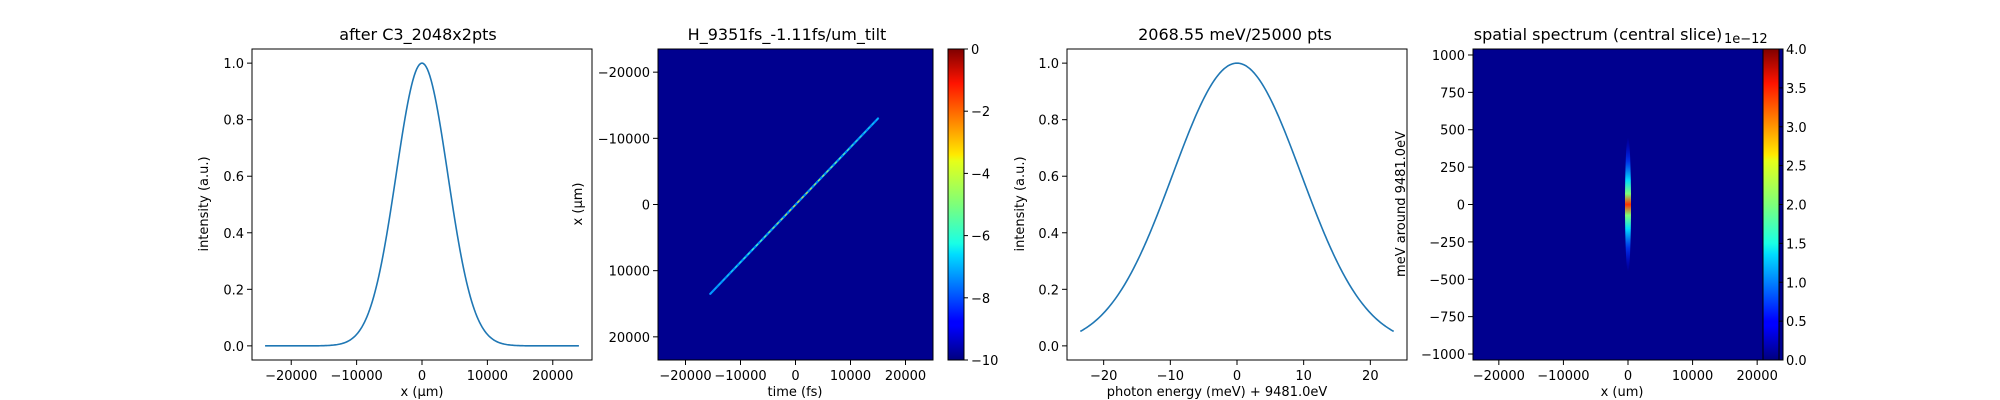 This screenshot has width=2000, height=400. What do you see at coordinates (1217, 392) in the screenshot?
I see `x-axis-label: photon energy (meV) + 9481.0eV` at bounding box center [1217, 392].